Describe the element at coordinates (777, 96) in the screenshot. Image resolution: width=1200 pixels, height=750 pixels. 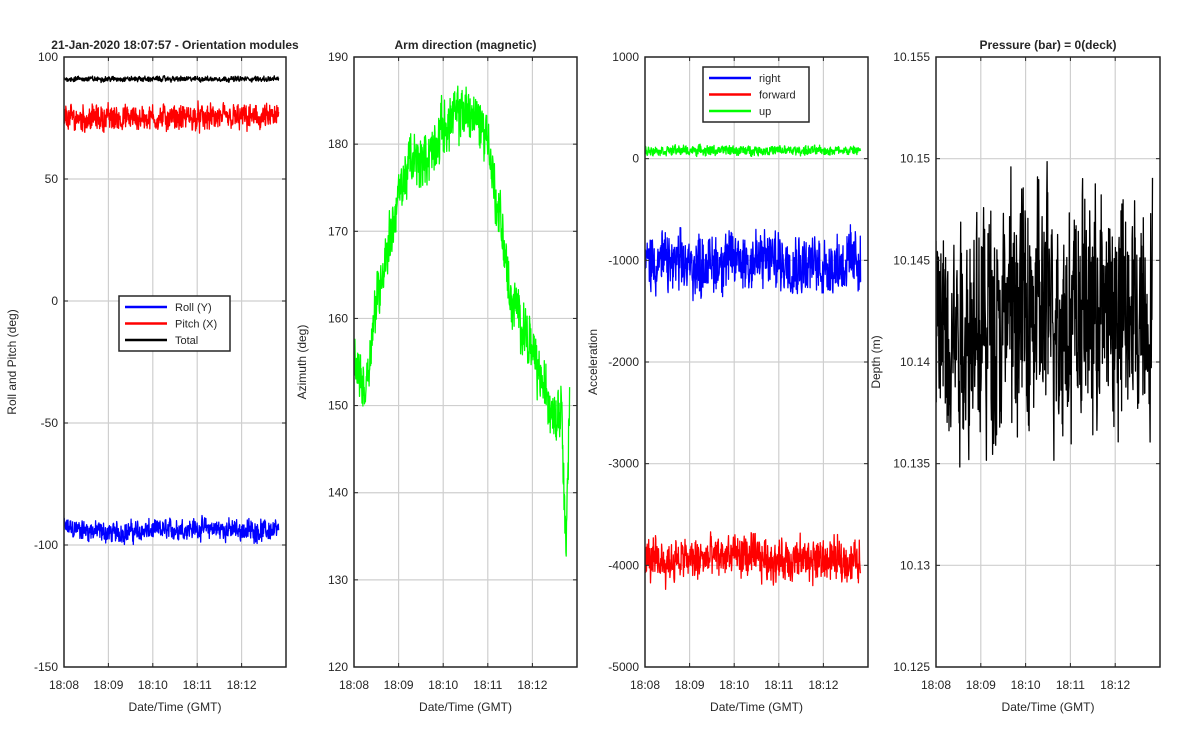
I see `legend-entry-label: forward` at that location.